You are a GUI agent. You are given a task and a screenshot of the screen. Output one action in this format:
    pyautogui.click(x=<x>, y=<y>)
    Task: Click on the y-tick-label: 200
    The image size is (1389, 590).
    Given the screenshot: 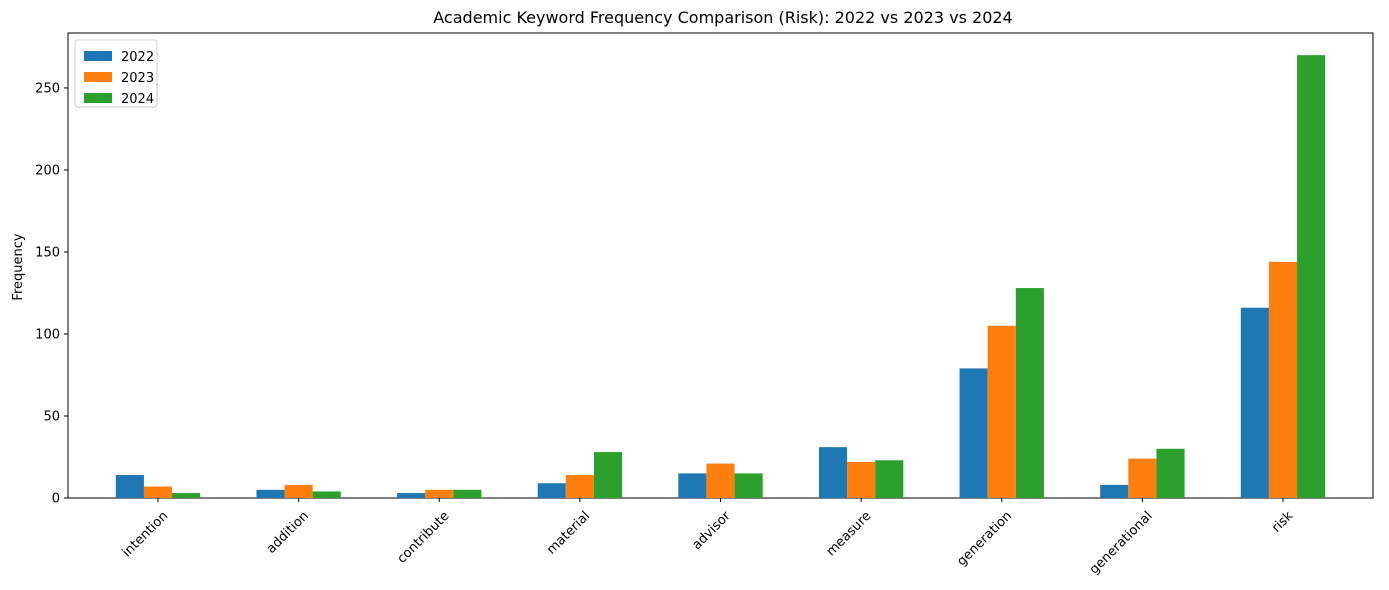 What is the action you would take?
    pyautogui.click(x=47, y=170)
    